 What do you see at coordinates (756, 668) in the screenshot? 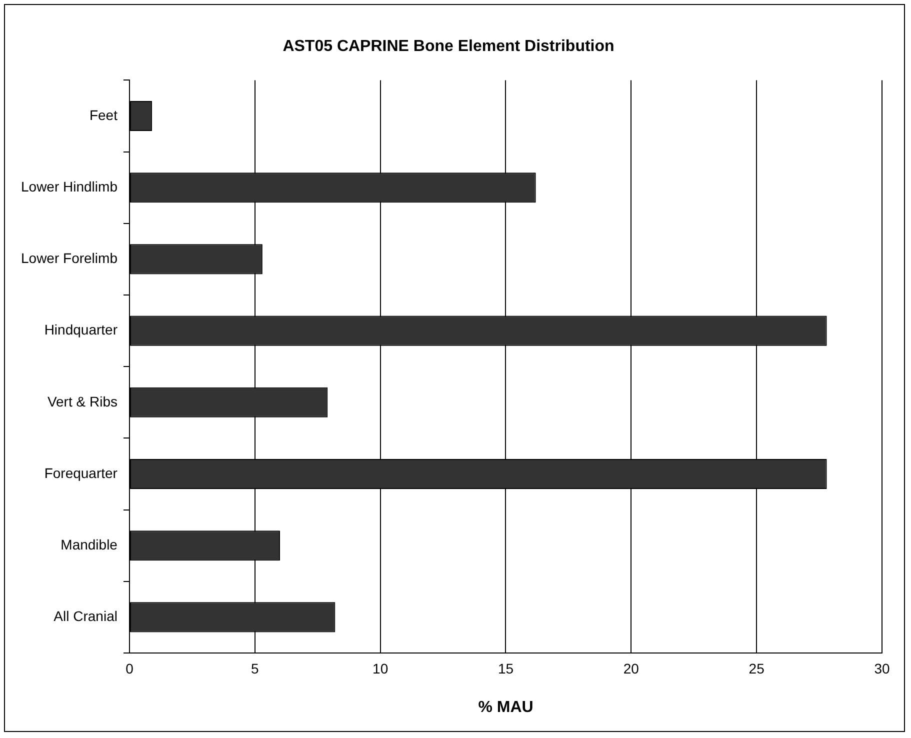
I see `x-tick-label: 25` at bounding box center [756, 668].